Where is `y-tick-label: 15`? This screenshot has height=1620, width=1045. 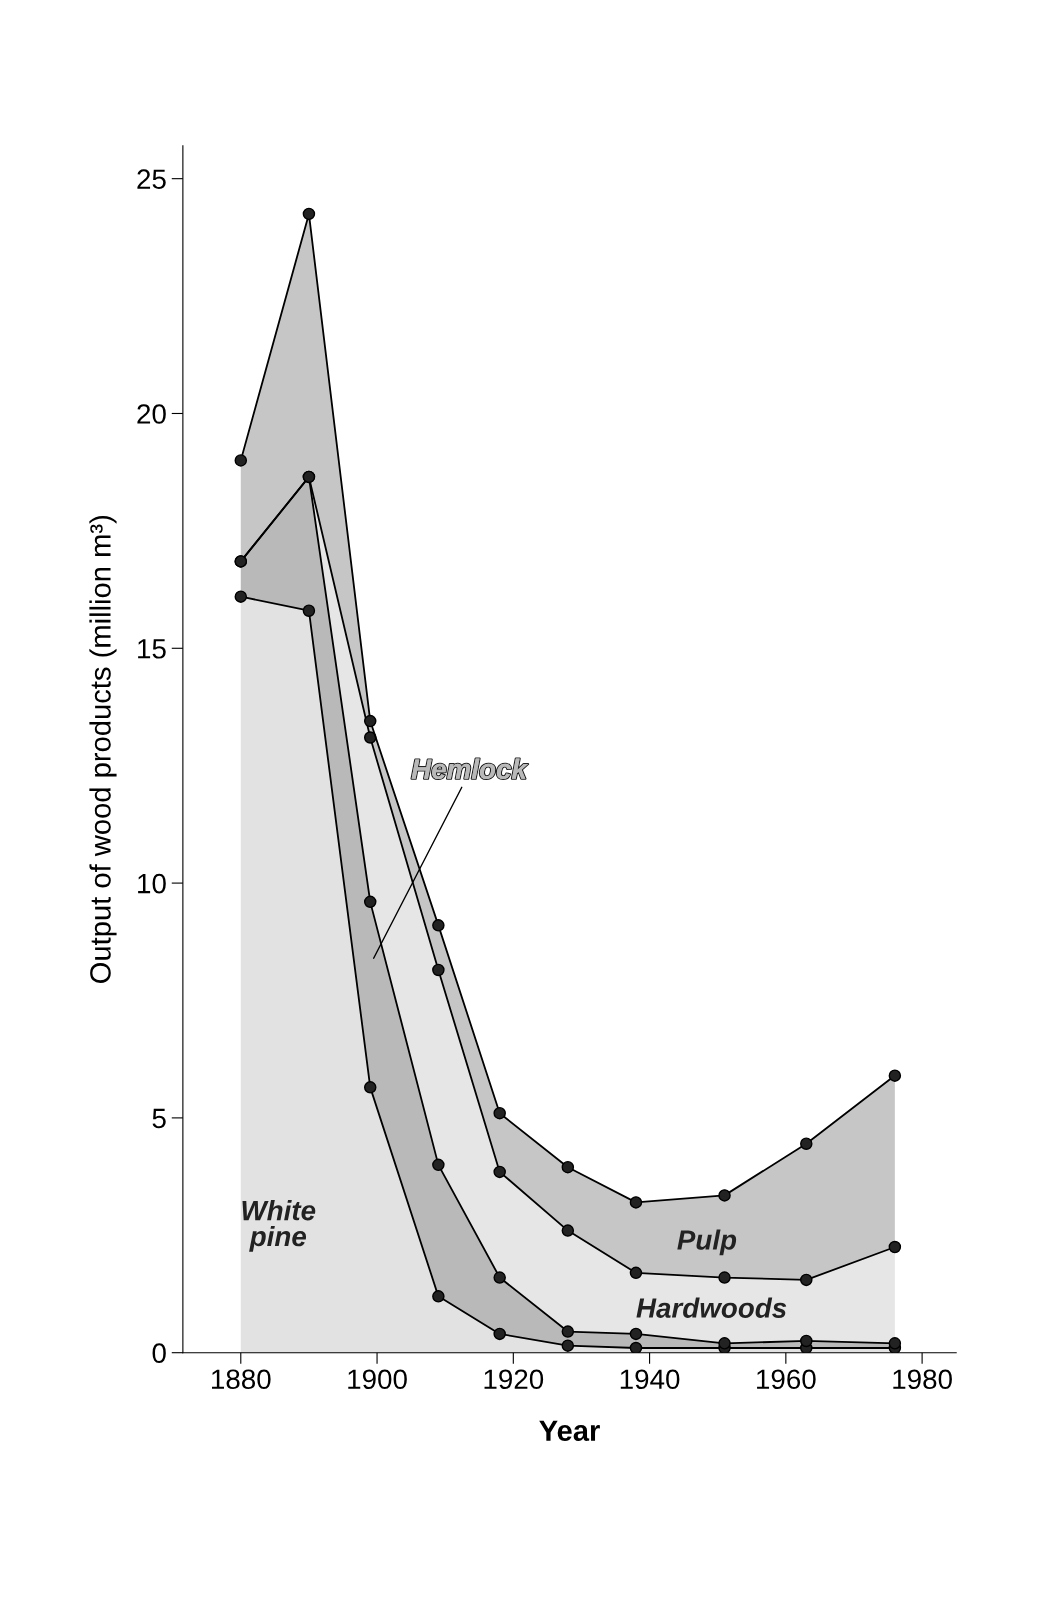
y-tick-label: 15 is located at coordinates (152, 649).